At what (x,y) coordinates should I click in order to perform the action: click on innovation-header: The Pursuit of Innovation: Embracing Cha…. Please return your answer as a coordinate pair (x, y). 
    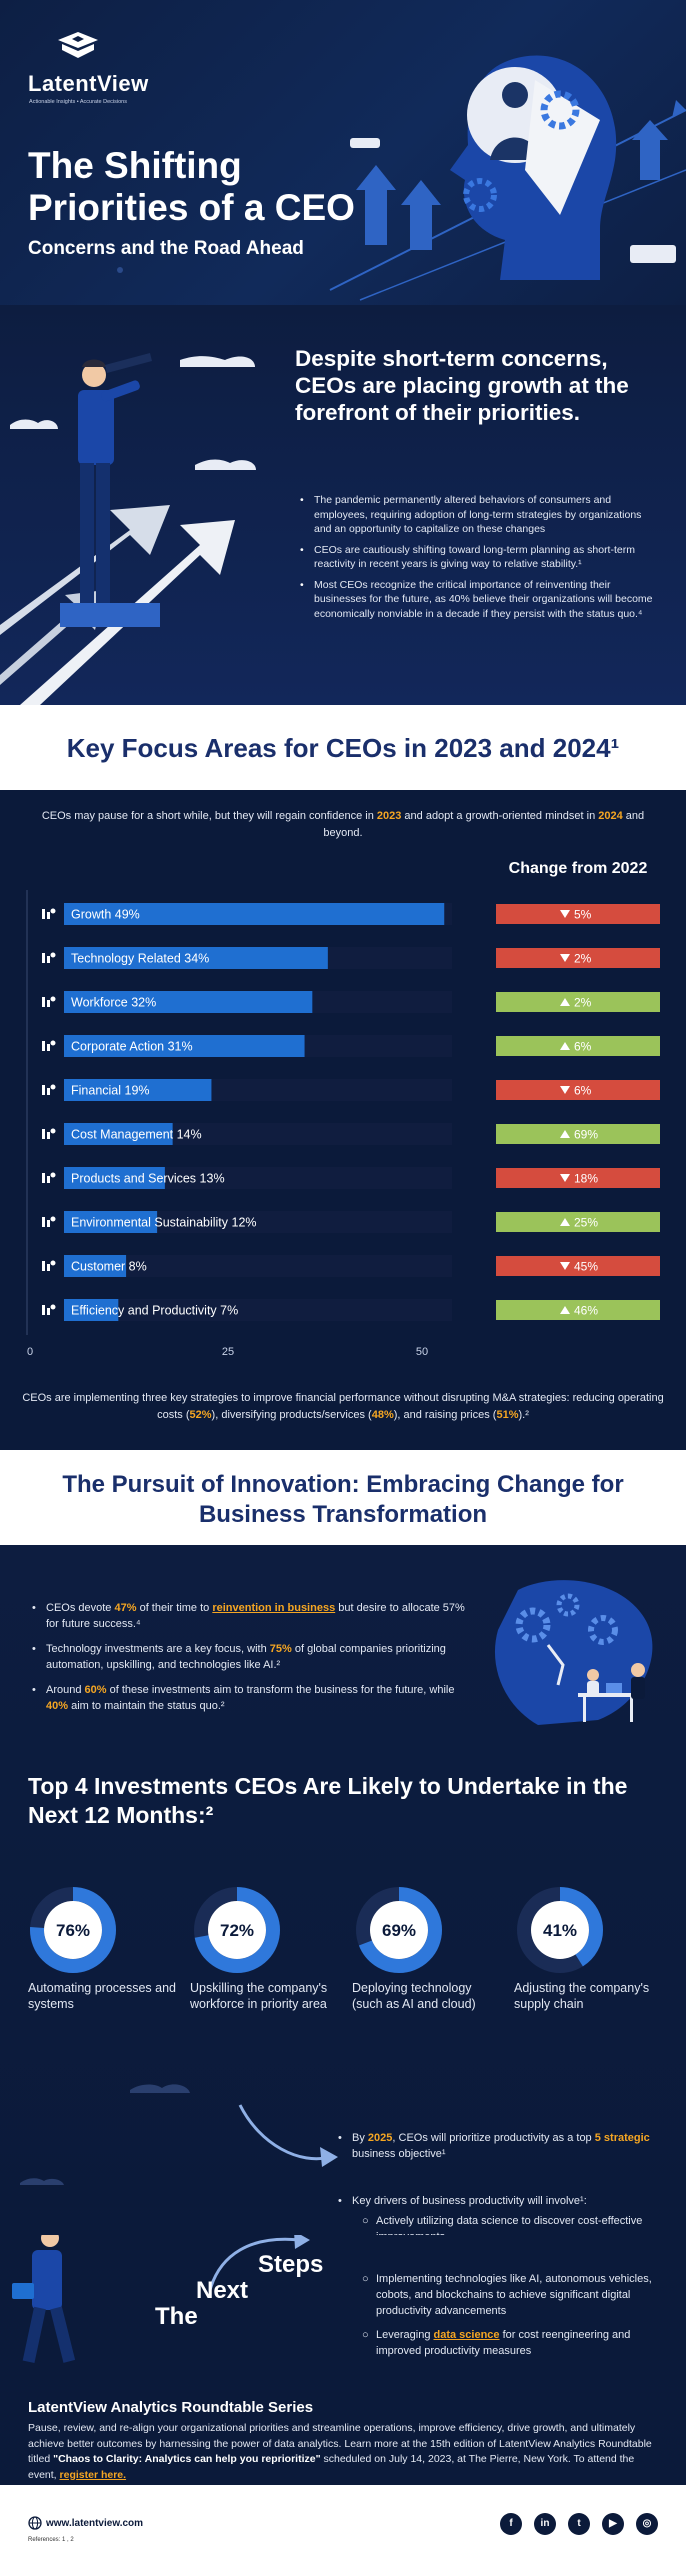
    Looking at the image, I should click on (343, 1497).